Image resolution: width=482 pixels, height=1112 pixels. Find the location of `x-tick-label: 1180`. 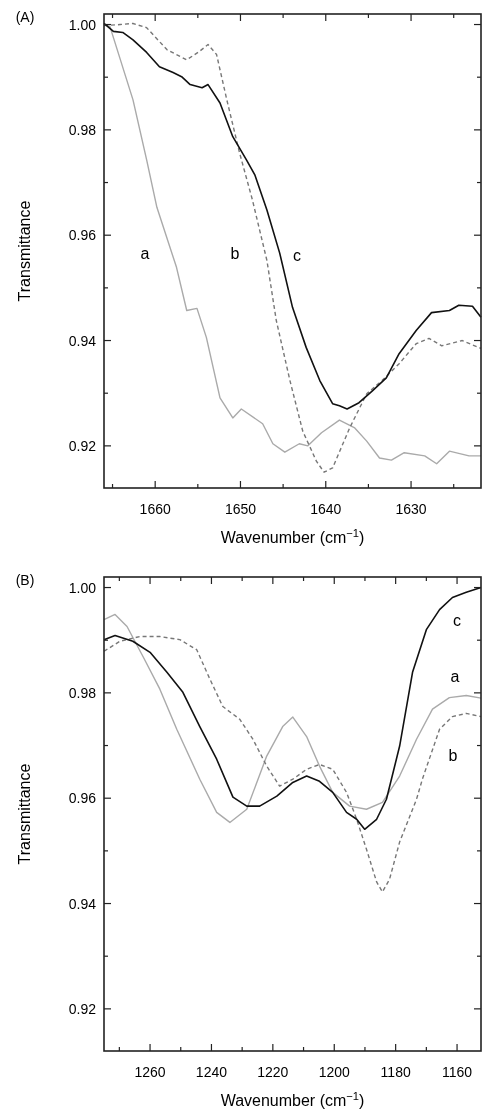

x-tick-label: 1180 is located at coordinates (395, 1072).